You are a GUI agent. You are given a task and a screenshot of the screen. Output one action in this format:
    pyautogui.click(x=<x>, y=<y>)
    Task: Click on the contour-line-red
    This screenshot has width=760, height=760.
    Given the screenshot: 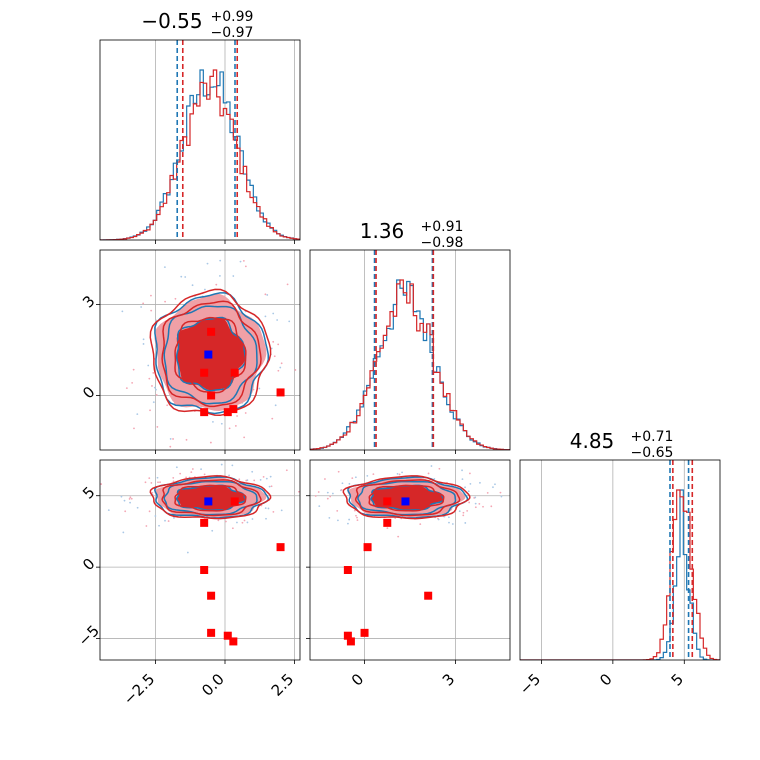 What is the action you would take?
    pyautogui.click(x=211, y=354)
    